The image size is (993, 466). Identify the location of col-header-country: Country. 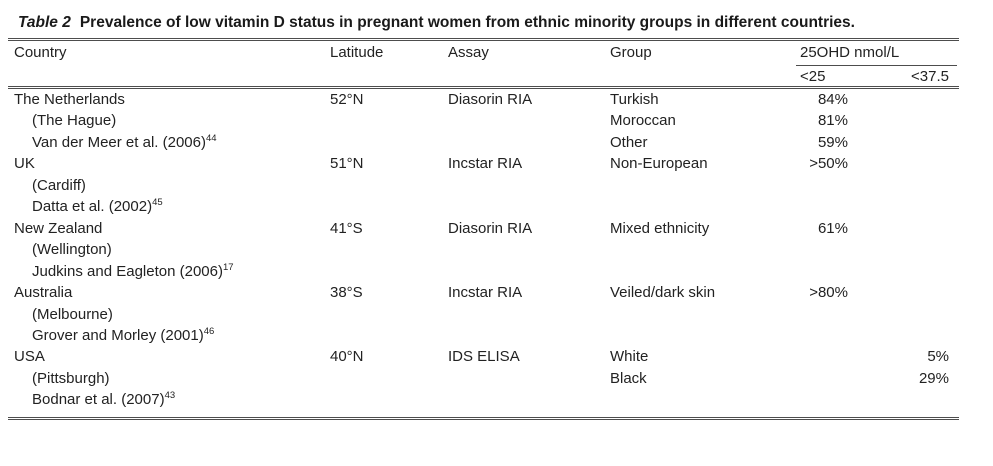
(40, 52).